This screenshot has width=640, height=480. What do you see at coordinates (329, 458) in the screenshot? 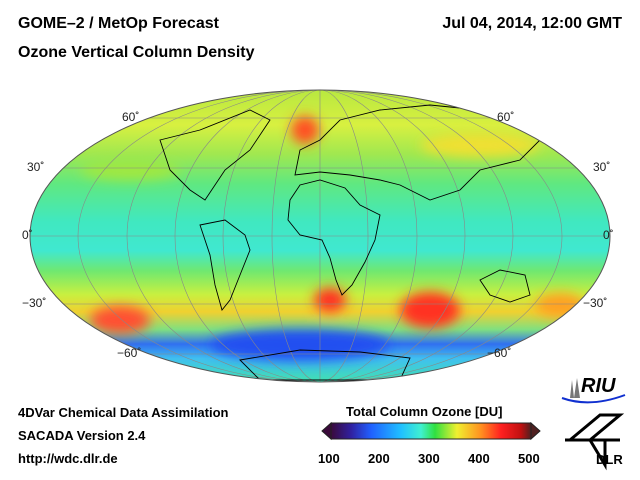
I see `colorbar-tick: 100` at bounding box center [329, 458].